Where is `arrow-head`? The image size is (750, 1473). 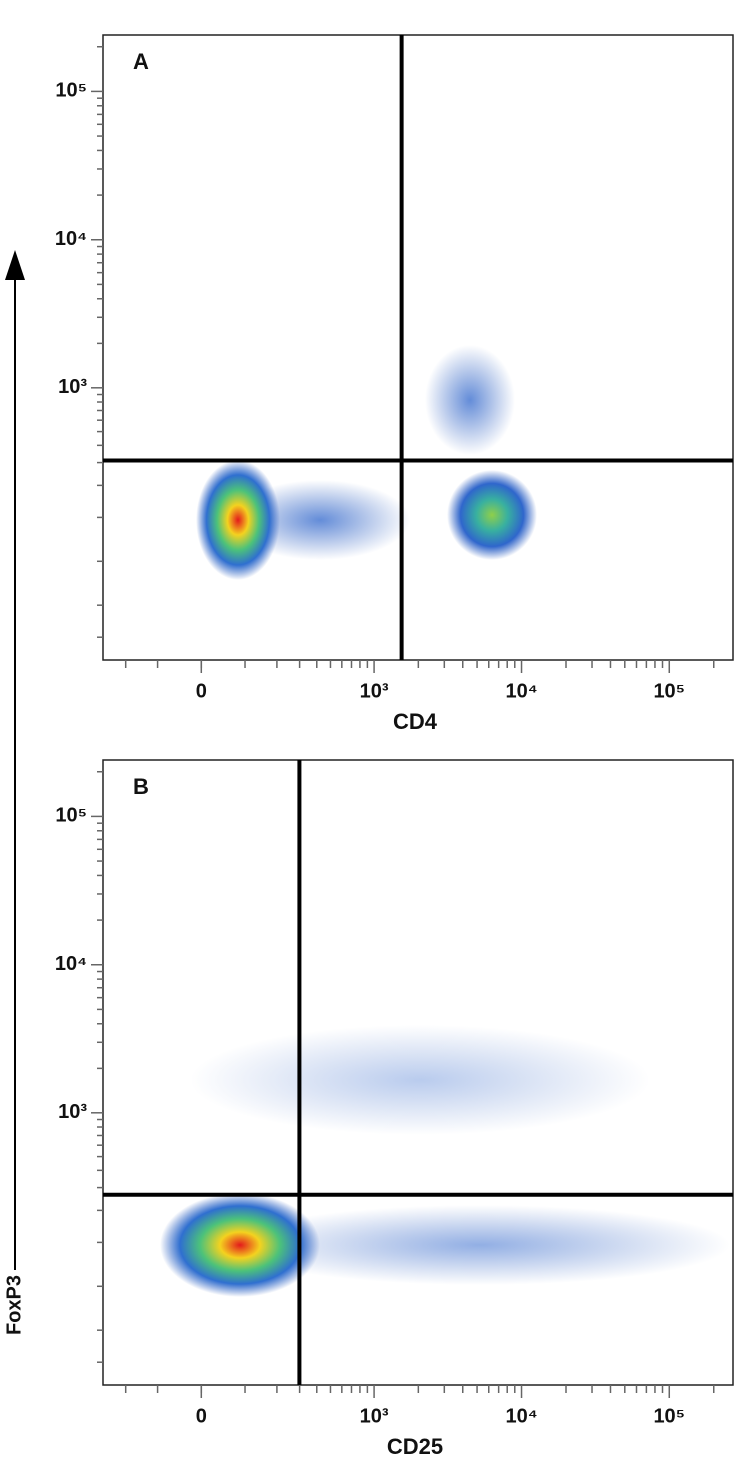 arrow-head is located at coordinates (15, 265).